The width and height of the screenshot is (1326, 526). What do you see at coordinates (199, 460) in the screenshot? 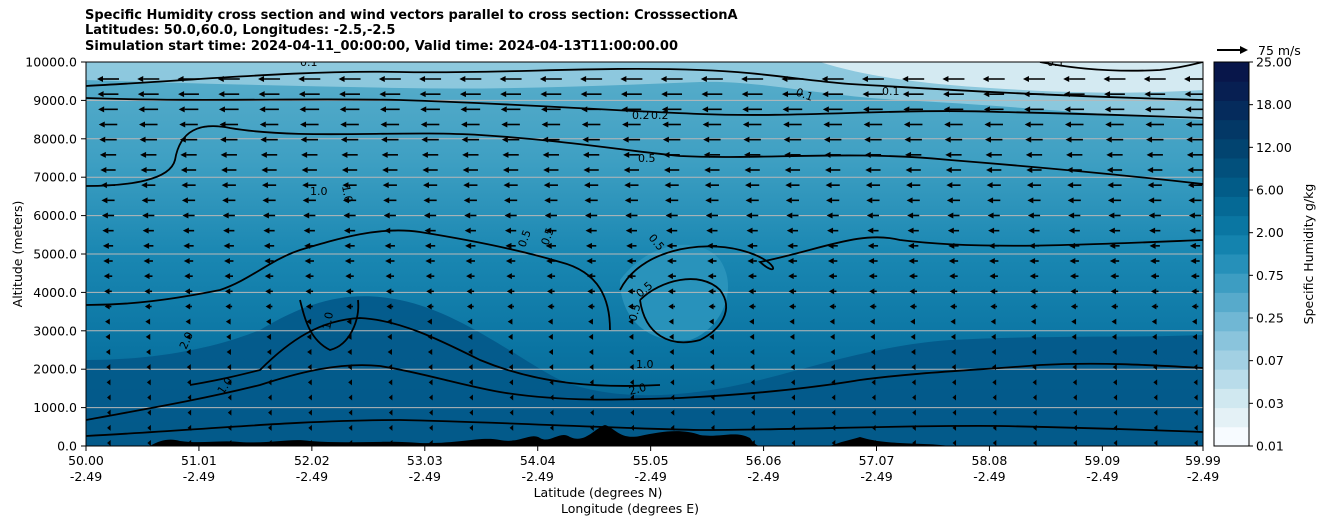
I see `x-tick-label-lat: 51.01` at bounding box center [199, 460].